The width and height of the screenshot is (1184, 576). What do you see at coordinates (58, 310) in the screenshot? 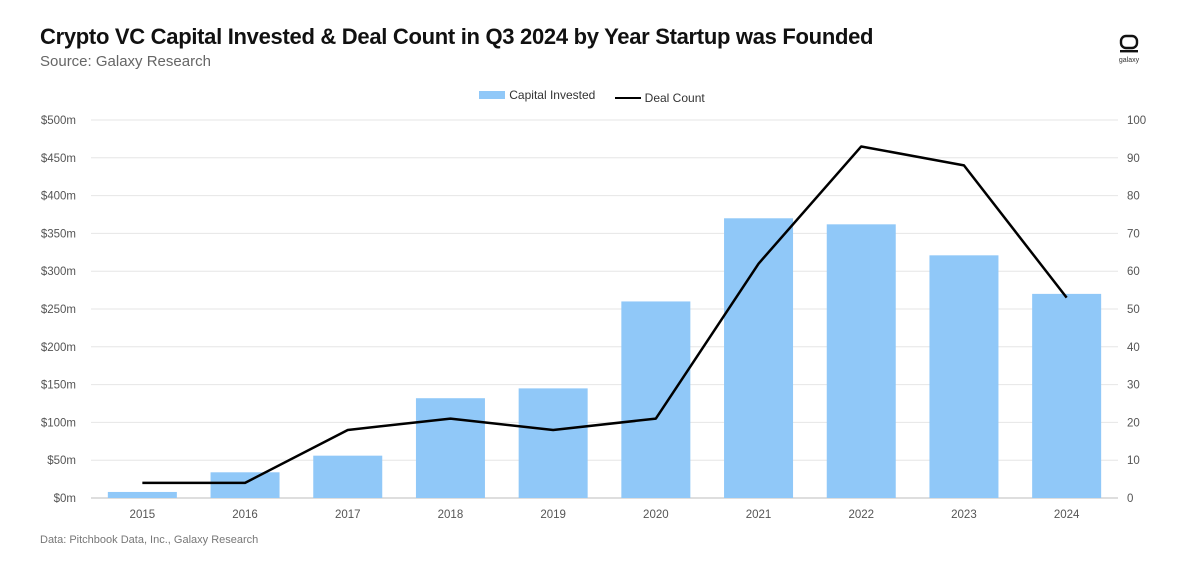
I see `y-left-tick-label: $250m` at bounding box center [58, 310].